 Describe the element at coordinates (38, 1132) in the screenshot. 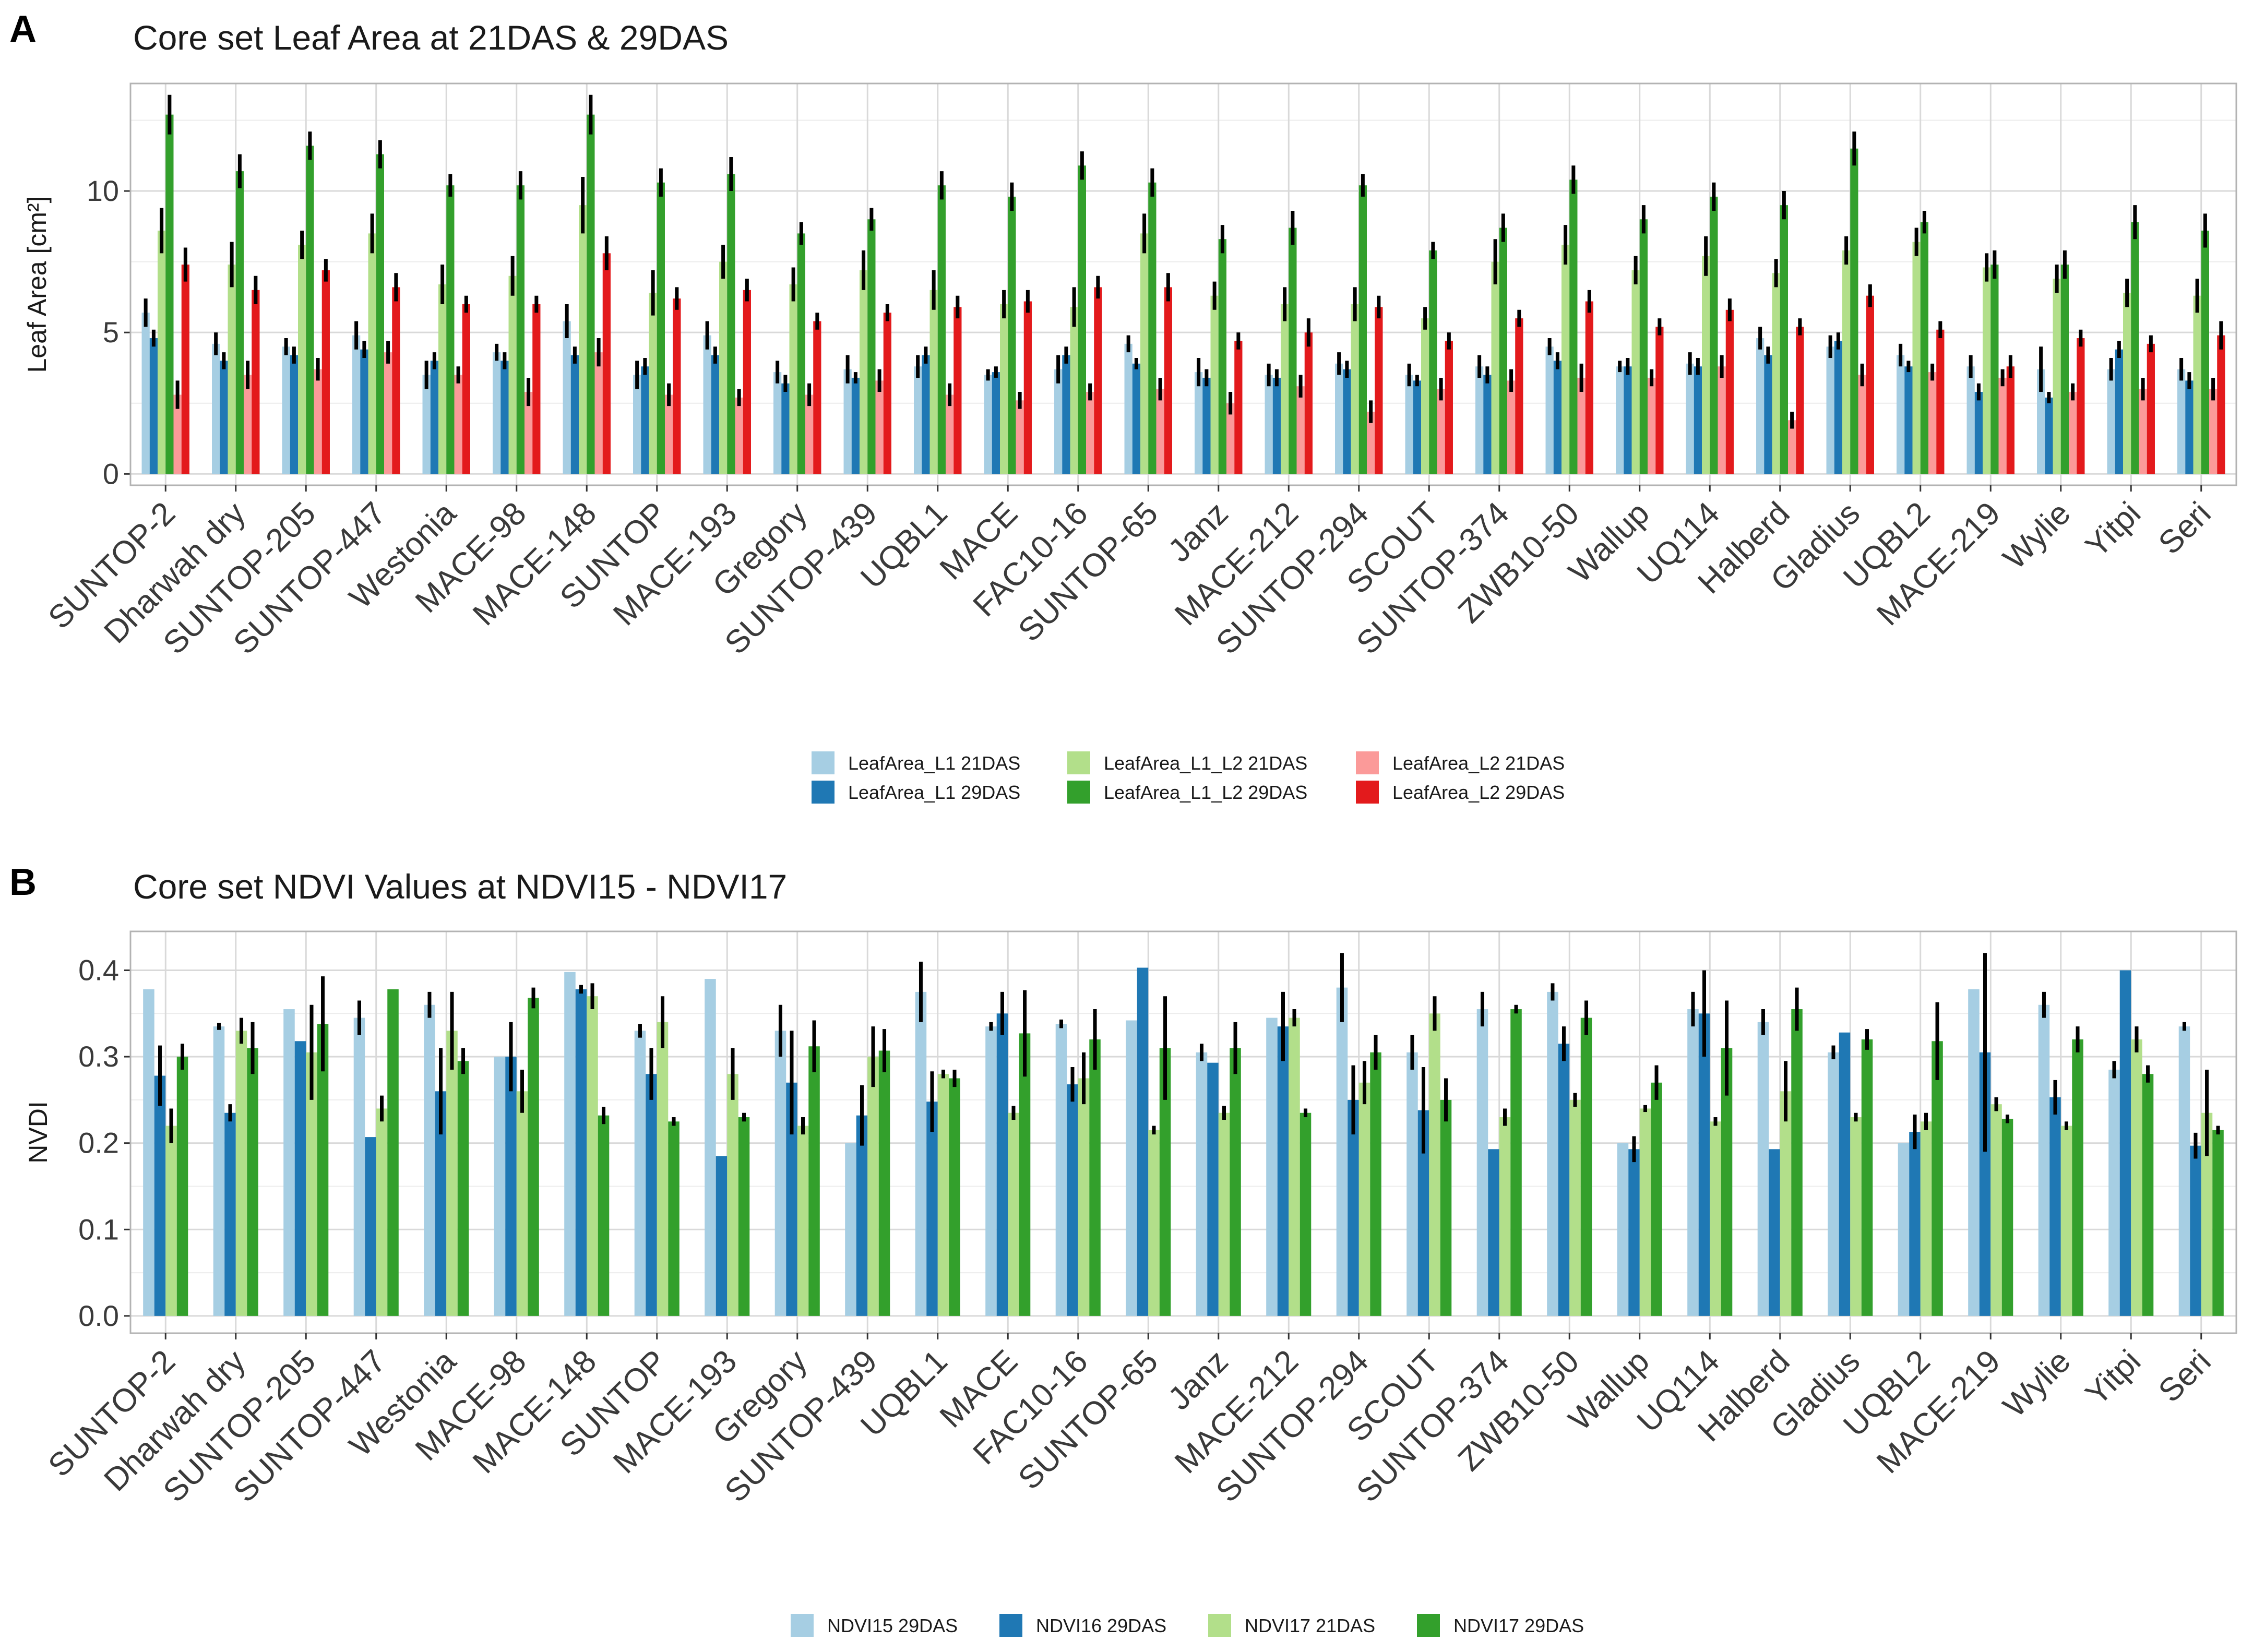

I see `panel-b-y-axis-title: NVDI` at that location.